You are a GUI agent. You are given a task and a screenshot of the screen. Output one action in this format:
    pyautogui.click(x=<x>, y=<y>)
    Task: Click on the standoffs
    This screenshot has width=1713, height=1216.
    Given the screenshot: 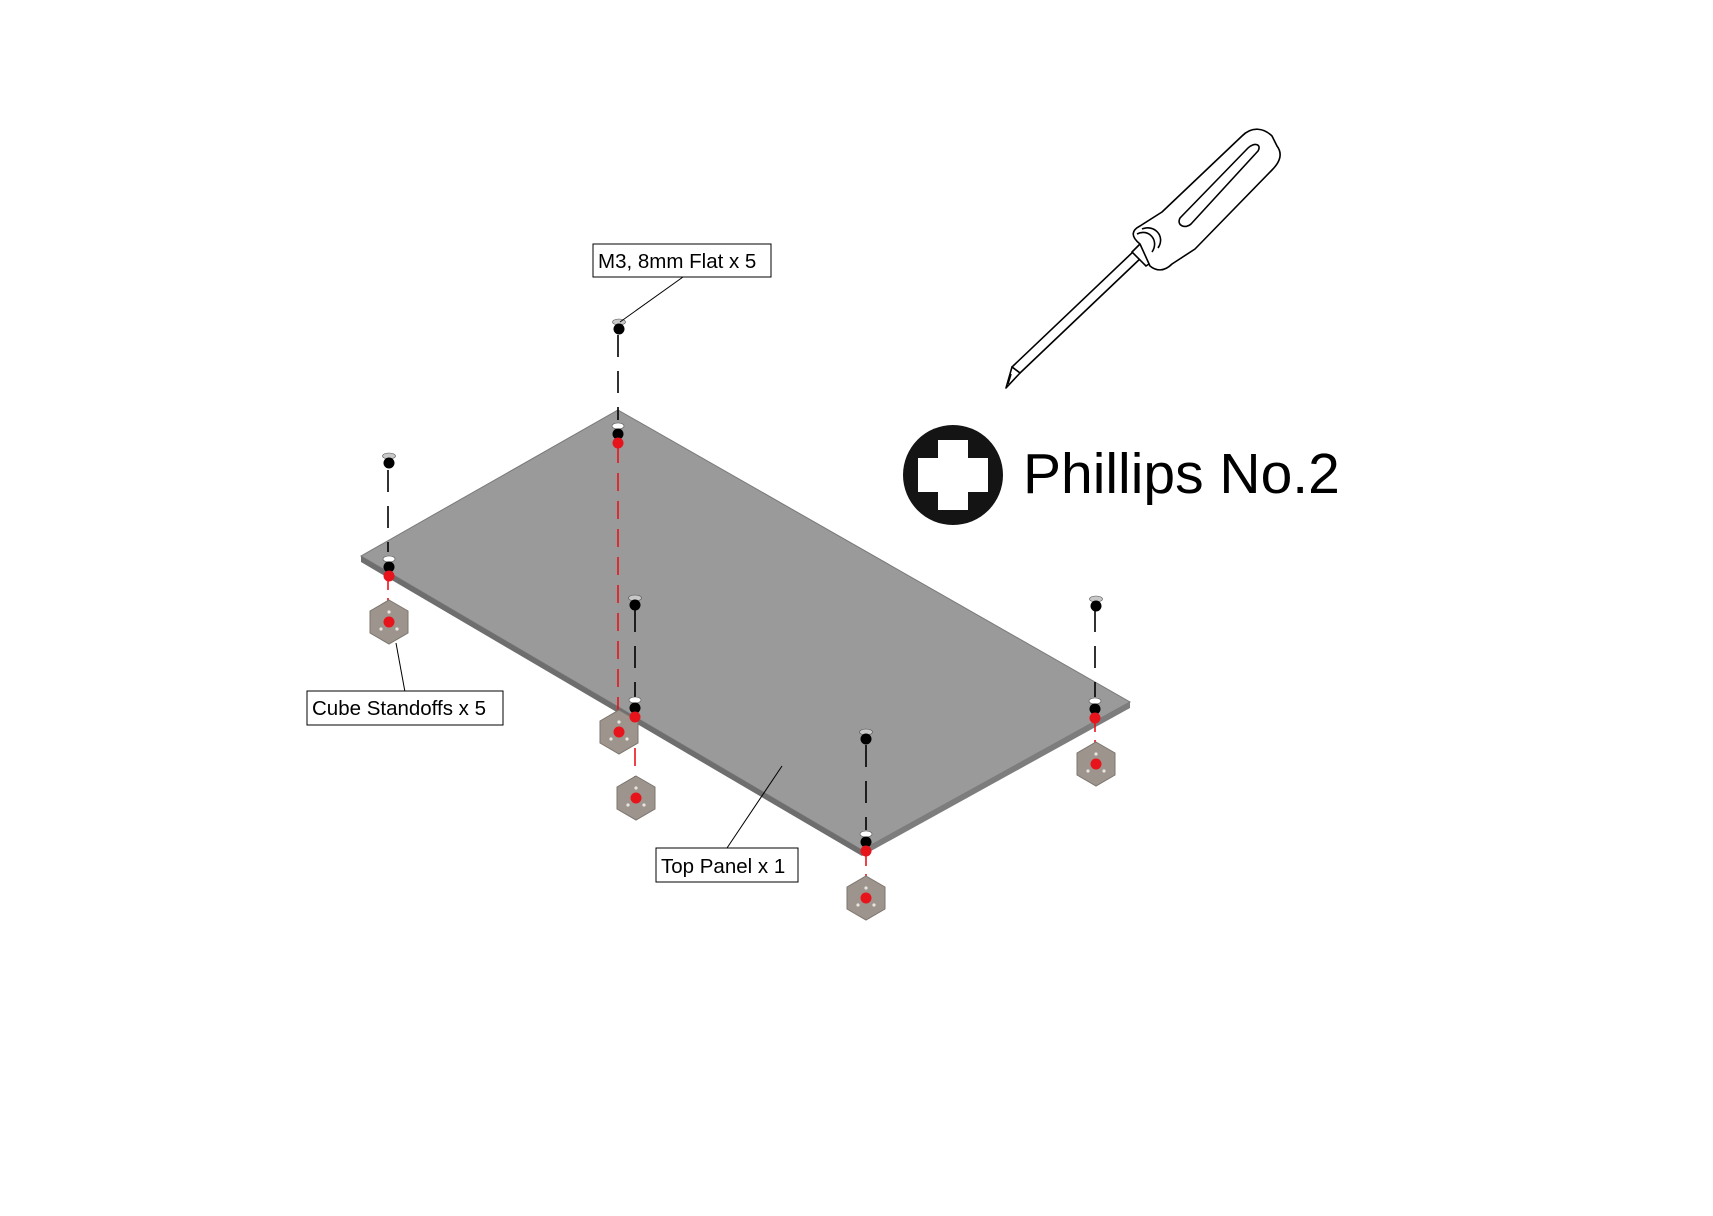 What is the action you would take?
    pyautogui.click(x=742, y=760)
    